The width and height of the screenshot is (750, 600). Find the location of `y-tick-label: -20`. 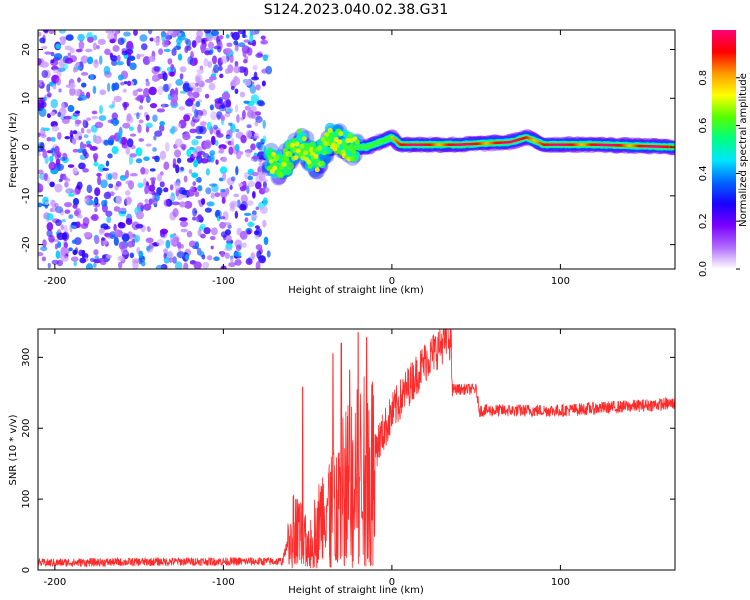

y-tick-label: -20 is located at coordinates (26, 244).